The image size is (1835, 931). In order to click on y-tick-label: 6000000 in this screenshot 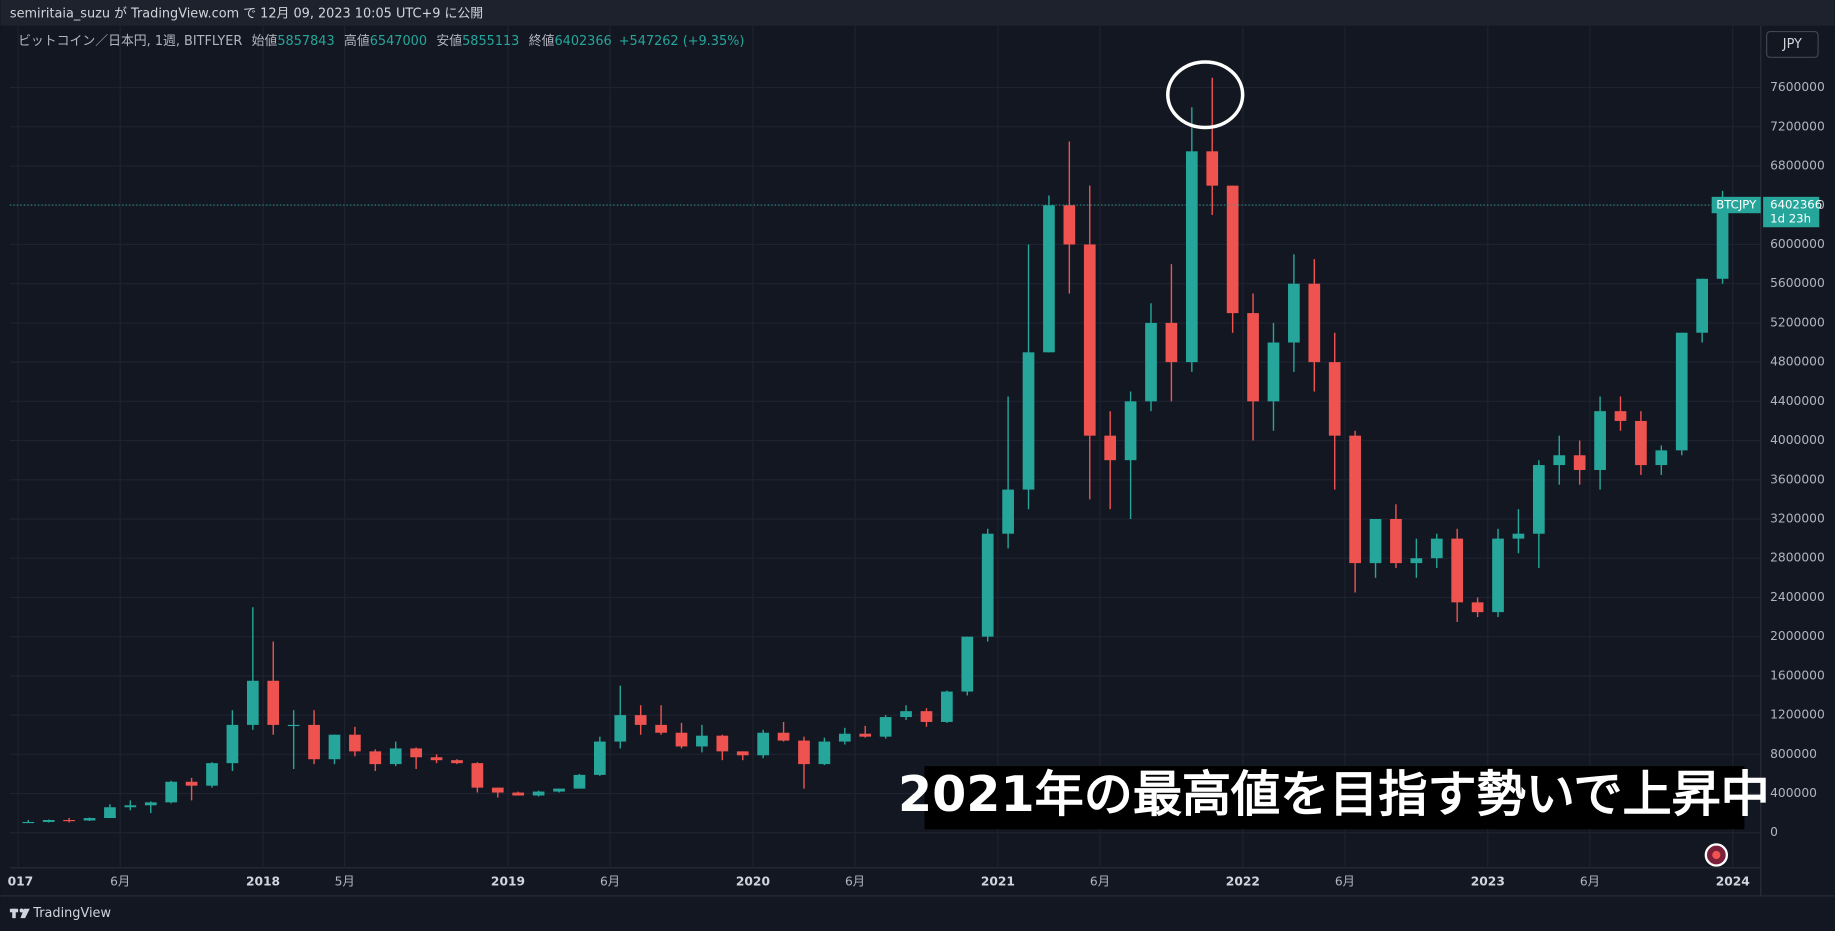, I will do `click(1797, 244)`.